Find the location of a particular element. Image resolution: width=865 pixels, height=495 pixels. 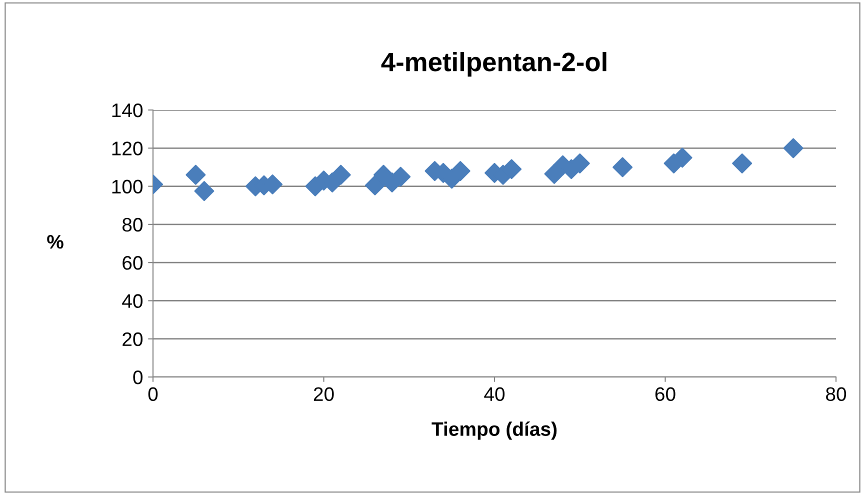

x-axis-title: Tiempo (días) is located at coordinates (494, 431).